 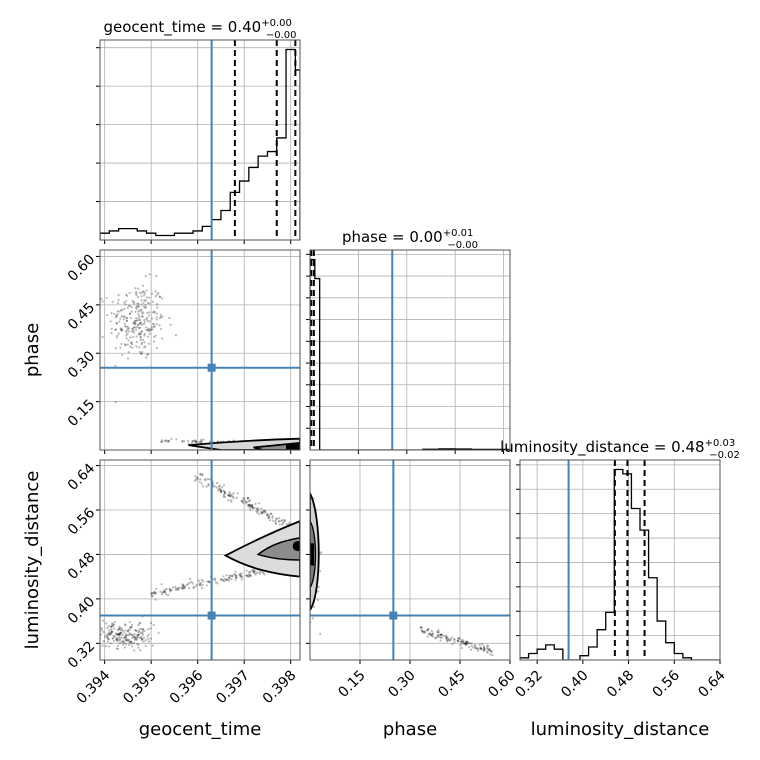 I want to click on phase-1d-histogram-step, so click(x=410, y=354).